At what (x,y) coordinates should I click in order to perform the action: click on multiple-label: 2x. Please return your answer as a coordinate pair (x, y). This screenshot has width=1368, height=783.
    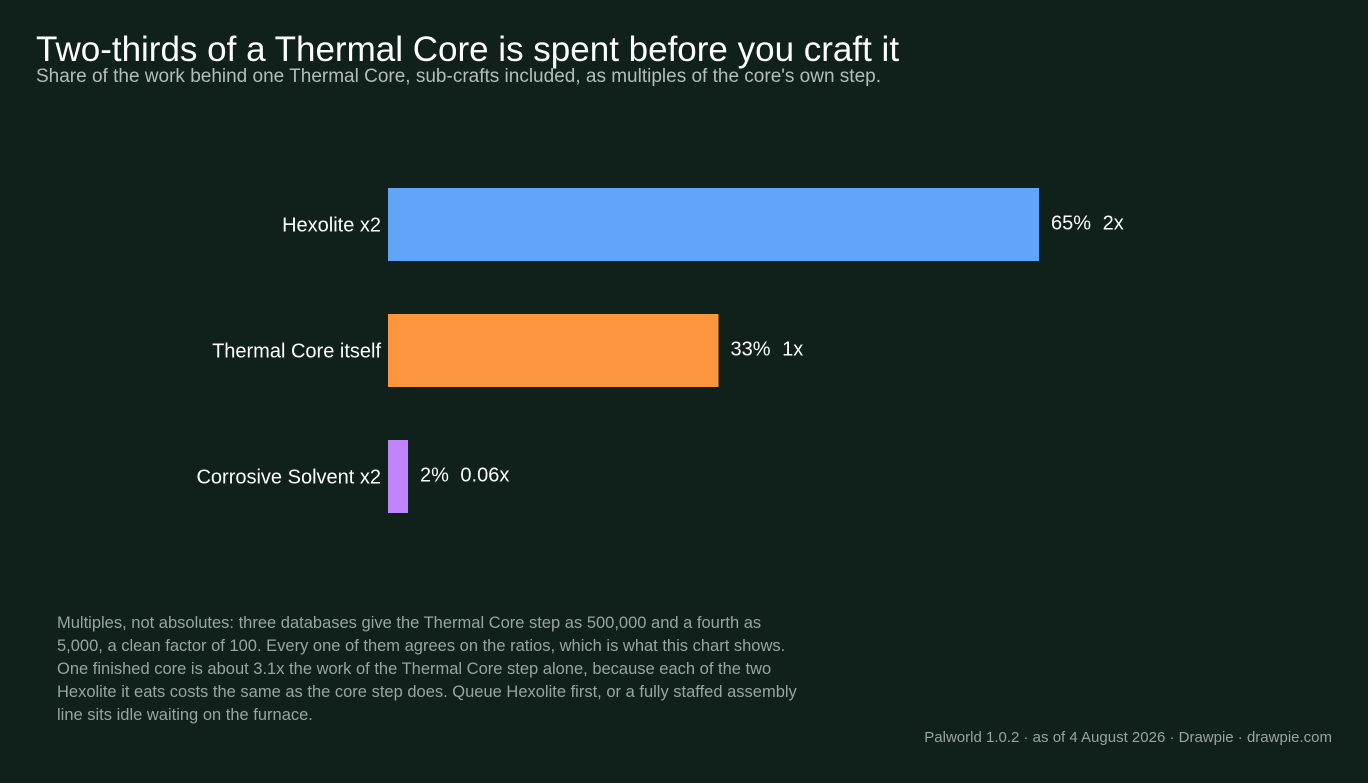
    Looking at the image, I should click on (1113, 224).